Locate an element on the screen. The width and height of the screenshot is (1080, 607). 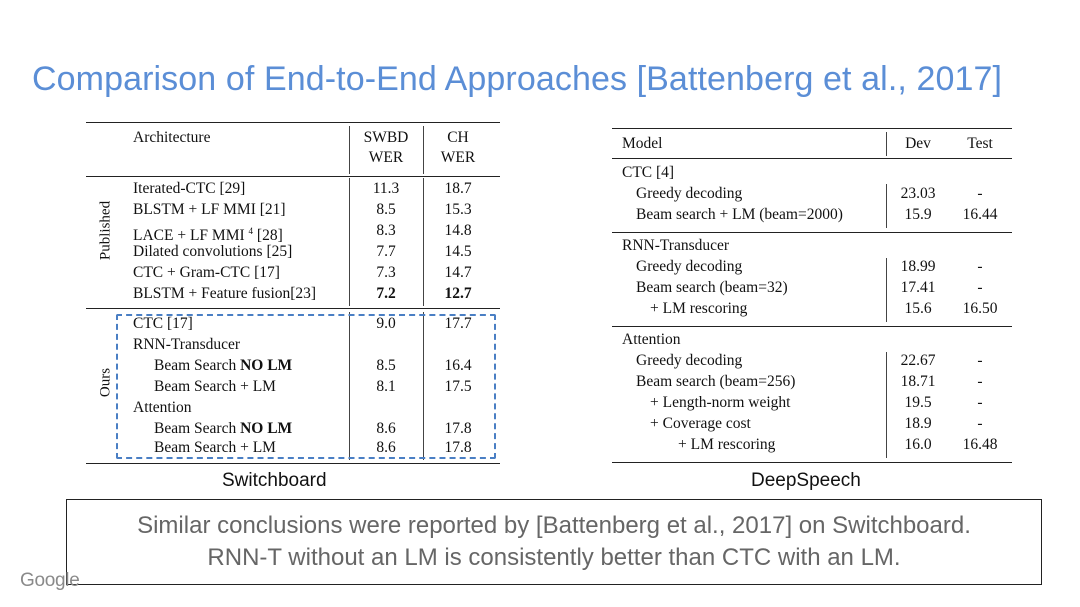
ds-row-name: + Coverage cost is located at coordinates (700, 423).